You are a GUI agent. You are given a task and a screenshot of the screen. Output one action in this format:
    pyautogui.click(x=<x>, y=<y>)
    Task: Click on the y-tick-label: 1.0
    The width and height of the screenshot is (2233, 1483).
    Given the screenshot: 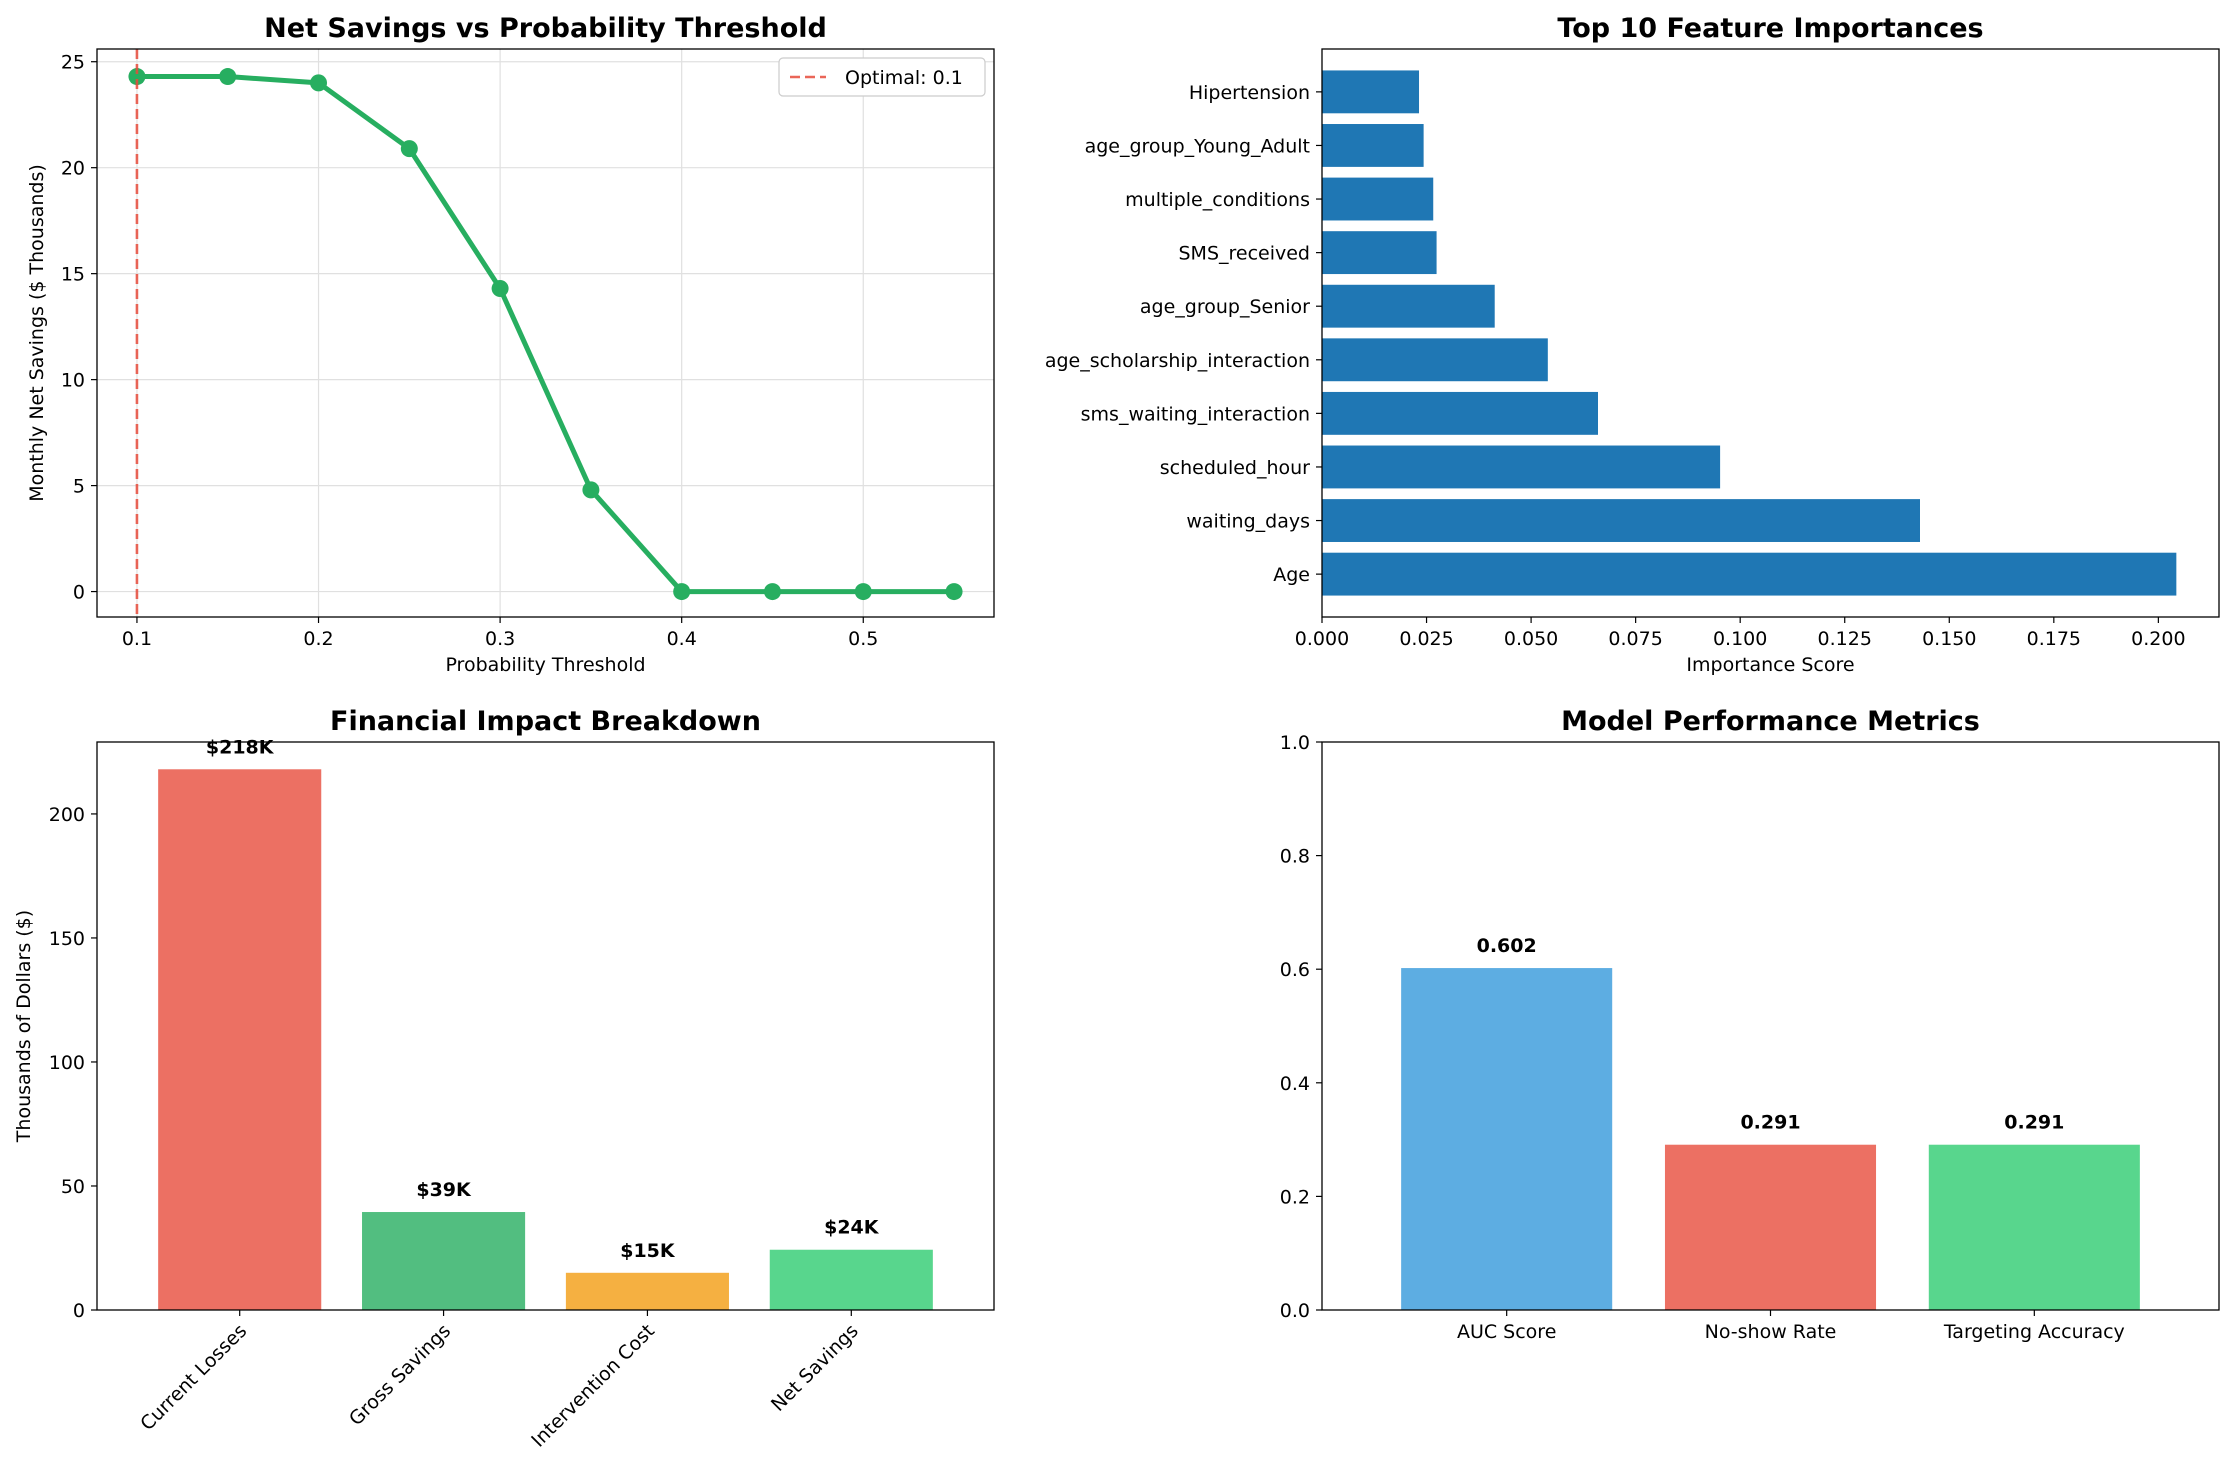 What is the action you would take?
    pyautogui.click(x=1295, y=743)
    